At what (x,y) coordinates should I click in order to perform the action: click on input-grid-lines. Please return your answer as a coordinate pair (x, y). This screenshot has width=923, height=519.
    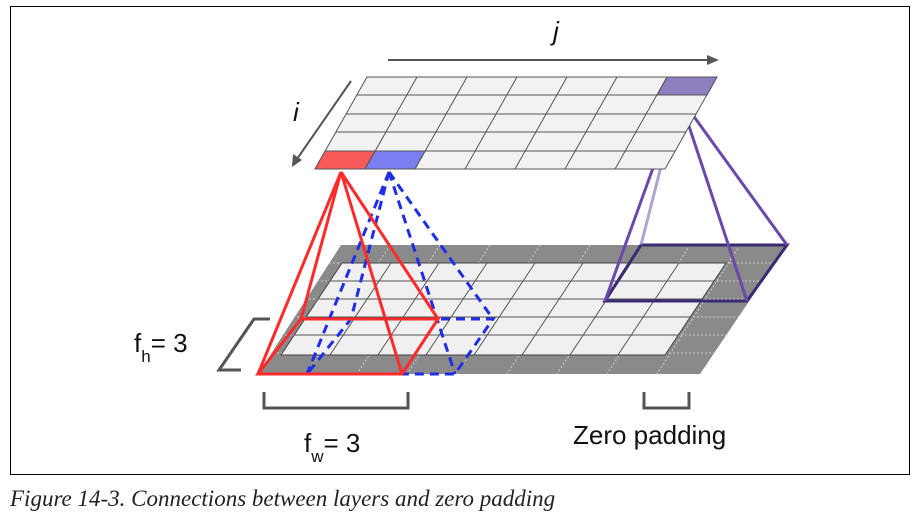
    Looking at the image, I should click on (504, 309).